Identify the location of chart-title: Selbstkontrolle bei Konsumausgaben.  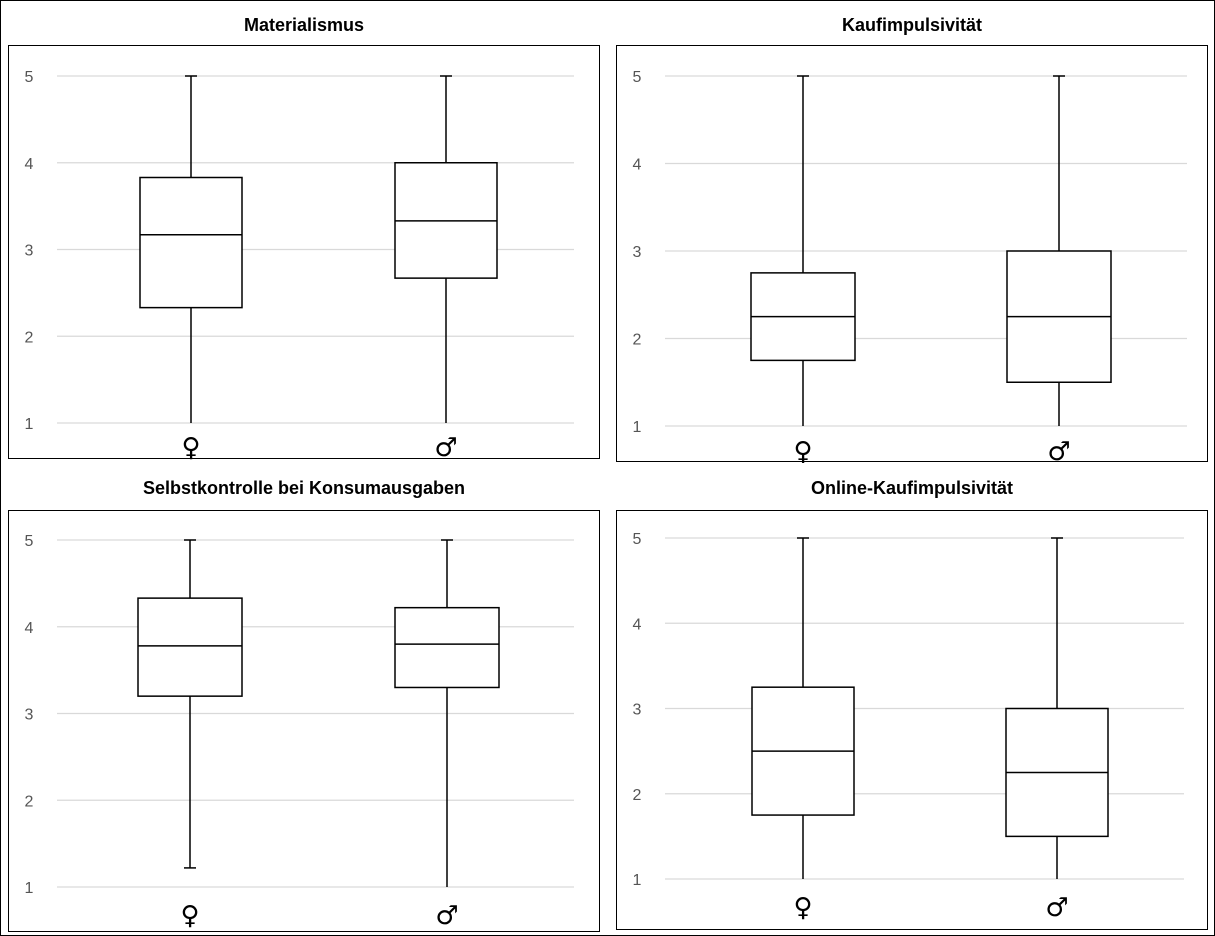
(304, 487).